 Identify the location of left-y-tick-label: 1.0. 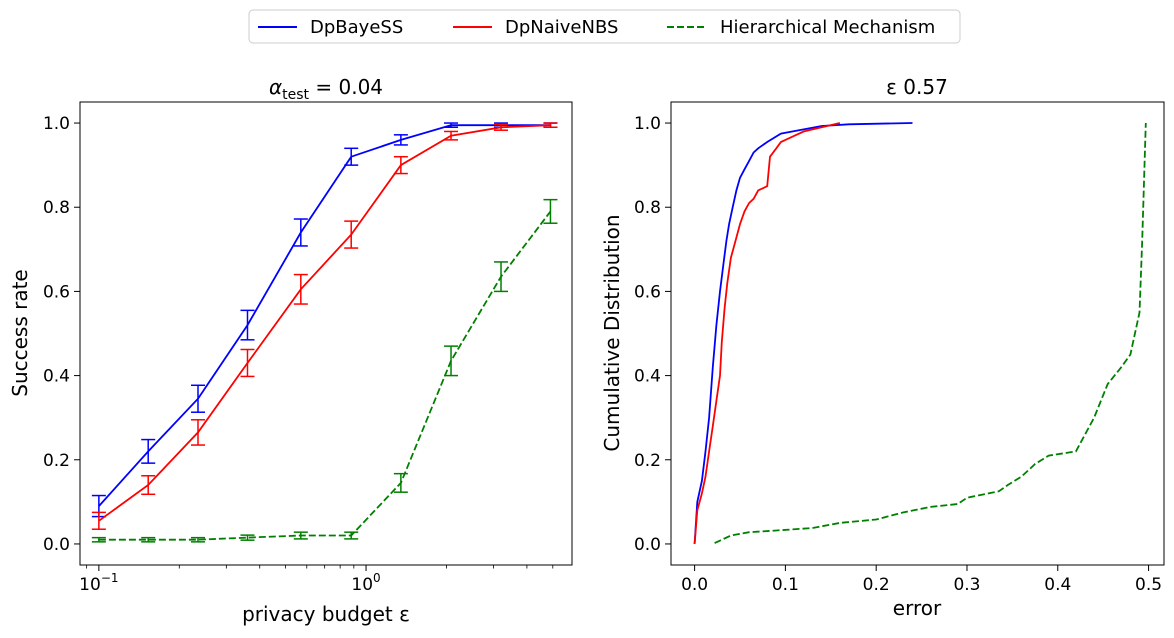
(56, 124).